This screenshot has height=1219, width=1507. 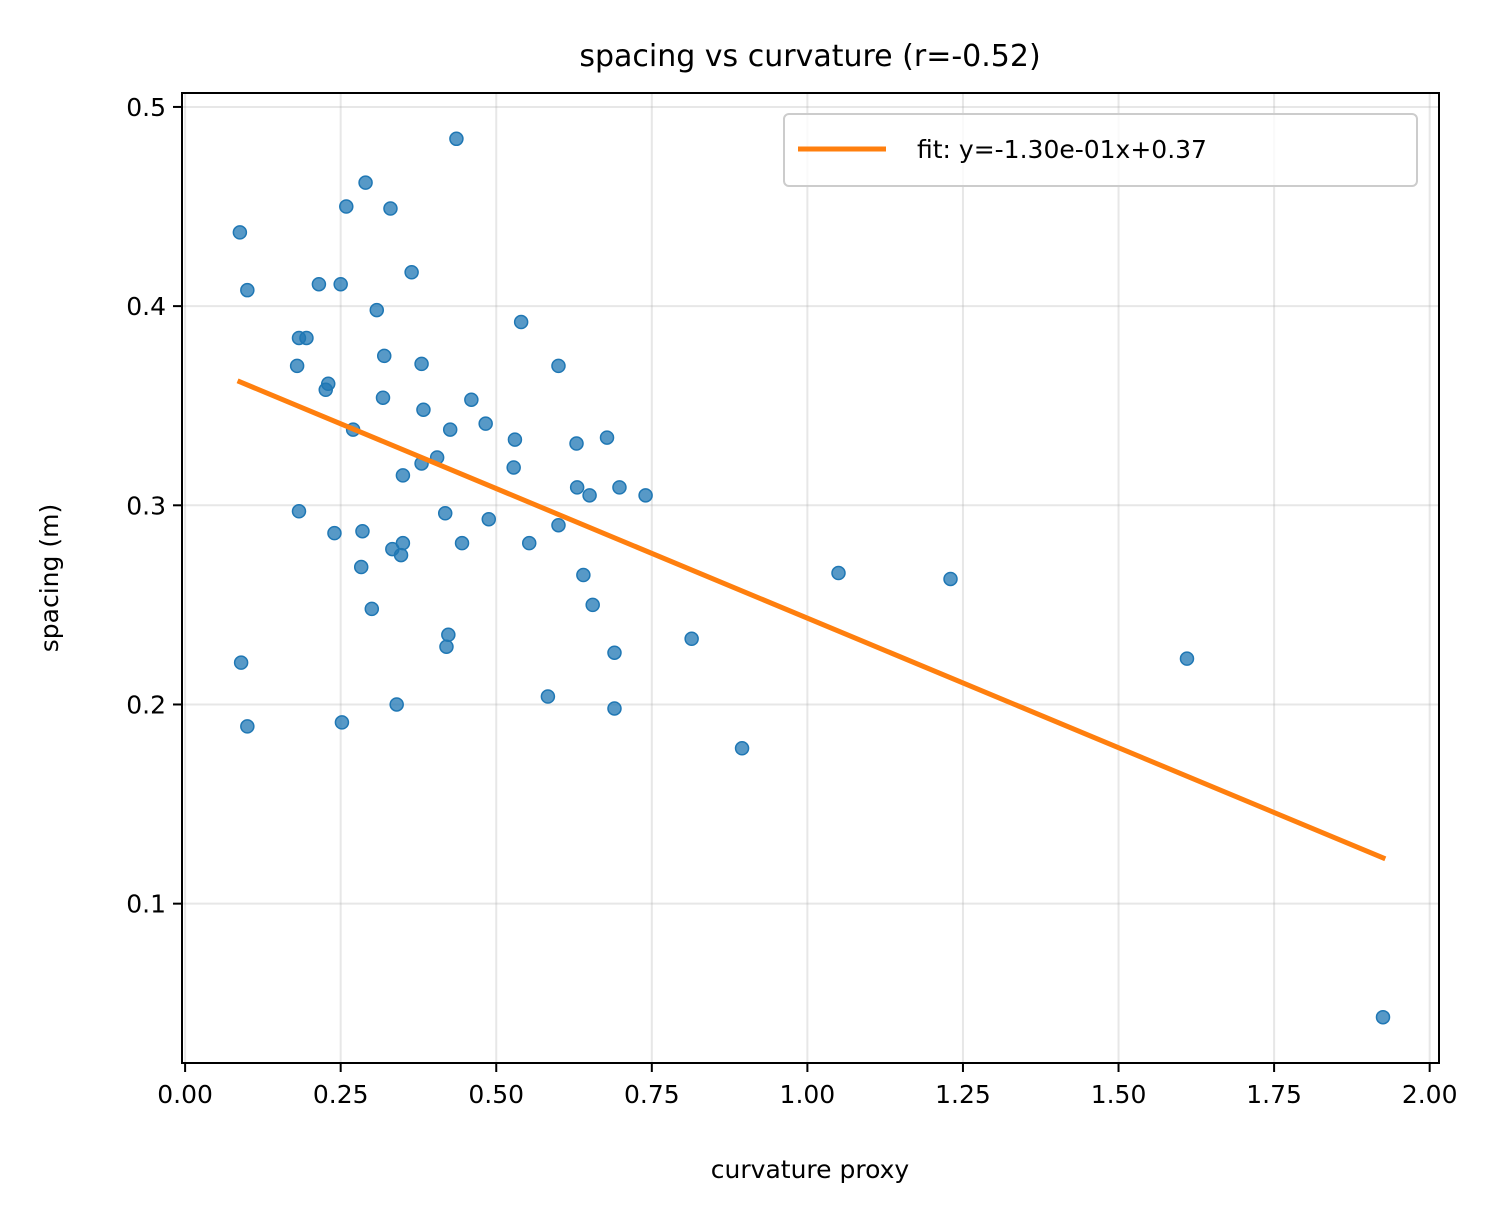 I want to click on x-tick-label: 0.25, so click(x=341, y=1094).